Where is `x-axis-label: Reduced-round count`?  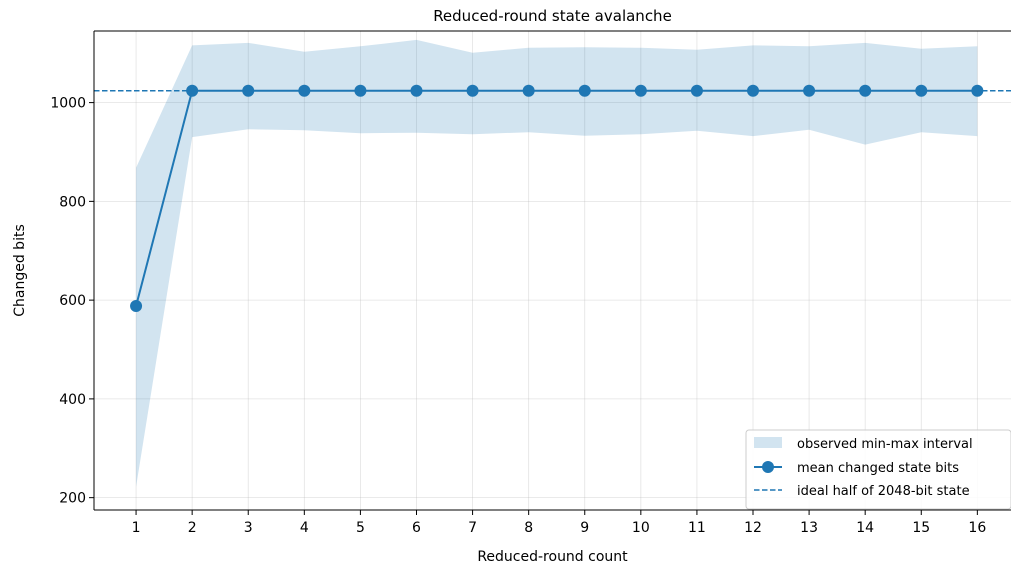
x-axis-label: Reduced-round count is located at coordinates (552, 557).